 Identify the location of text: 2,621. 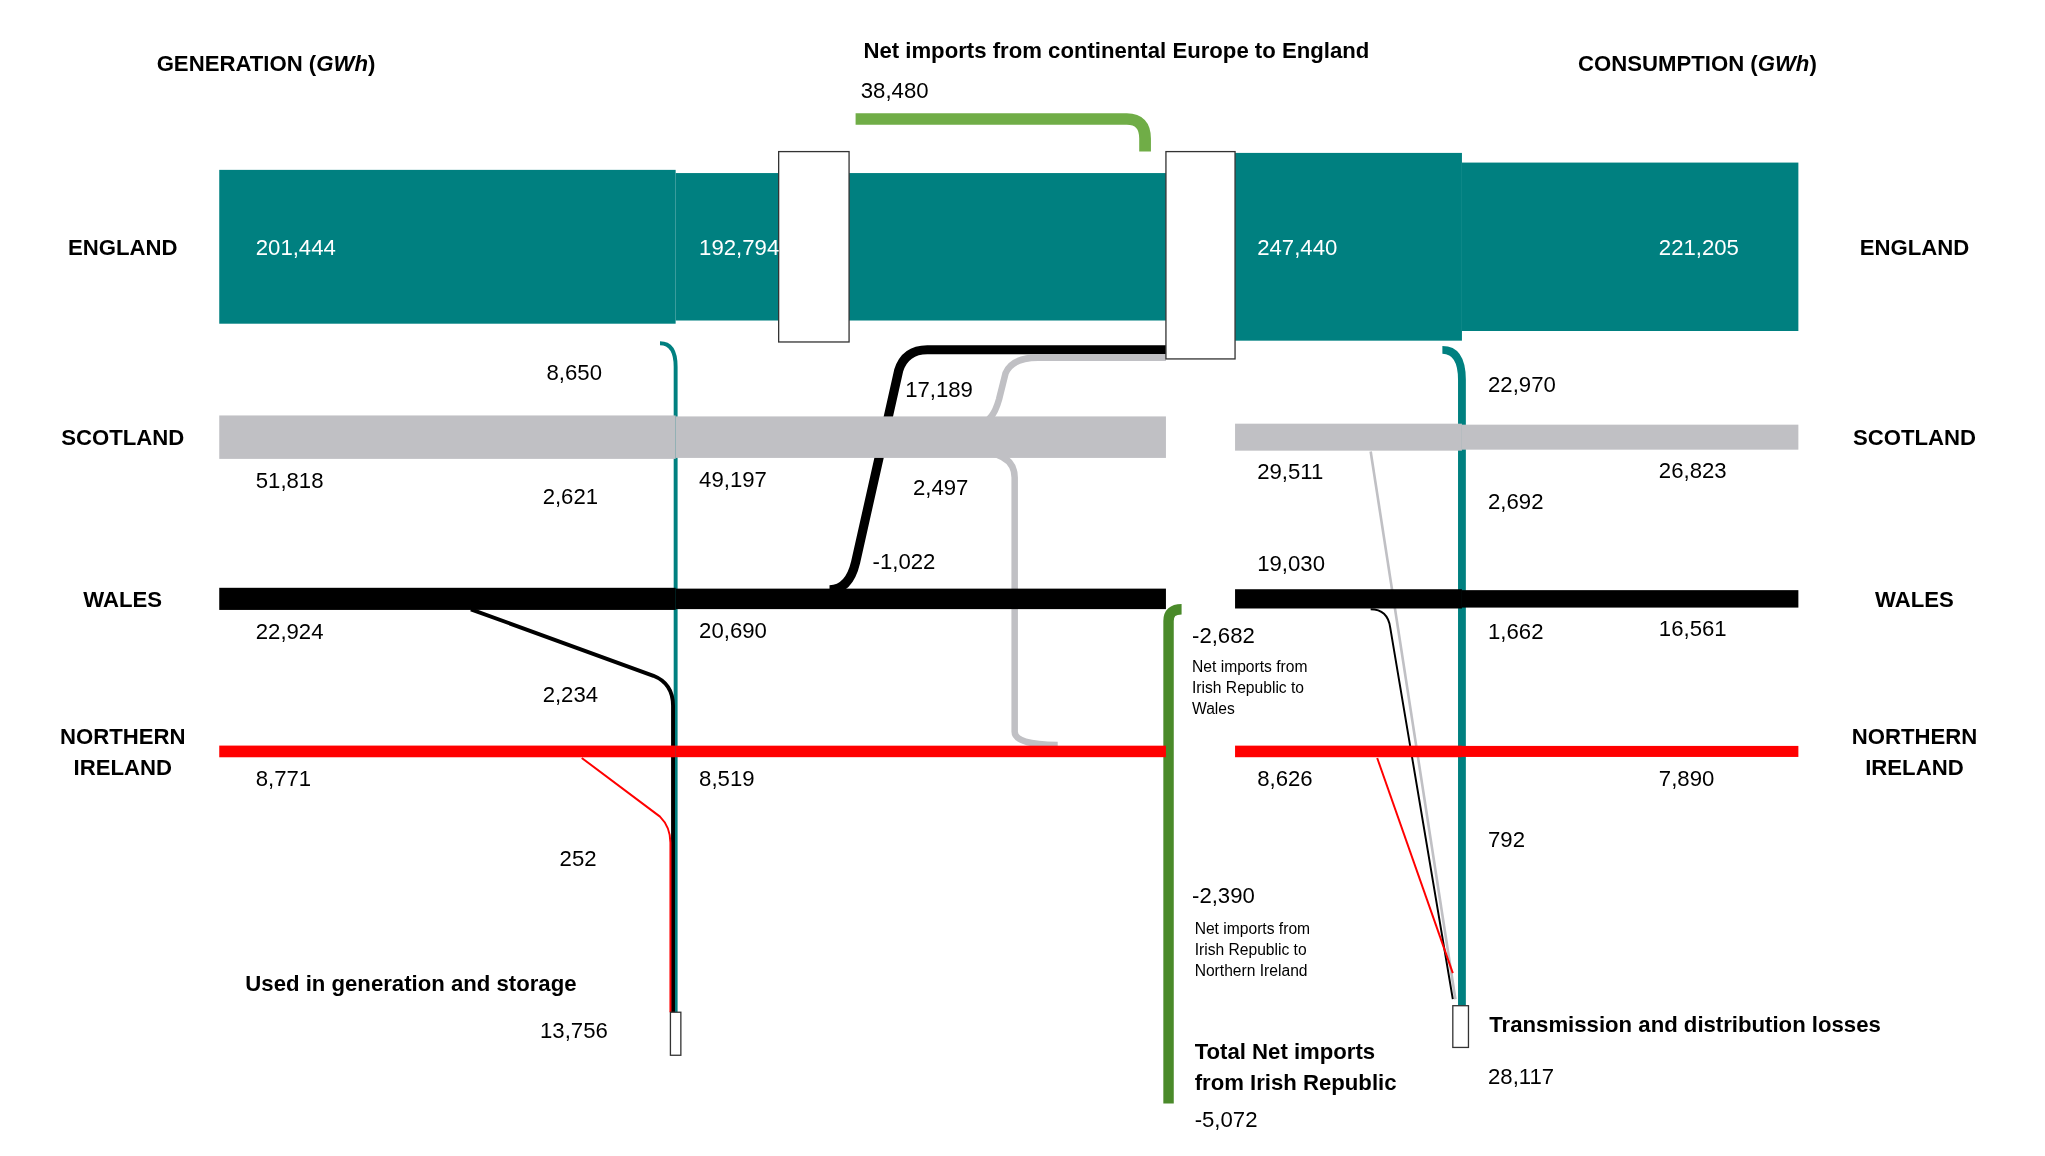
(570, 496).